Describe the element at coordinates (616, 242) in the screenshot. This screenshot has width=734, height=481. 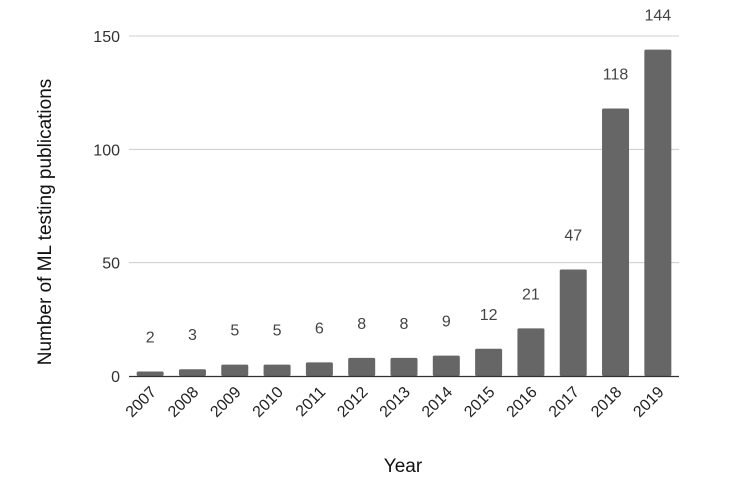
I see `bar-2018` at that location.